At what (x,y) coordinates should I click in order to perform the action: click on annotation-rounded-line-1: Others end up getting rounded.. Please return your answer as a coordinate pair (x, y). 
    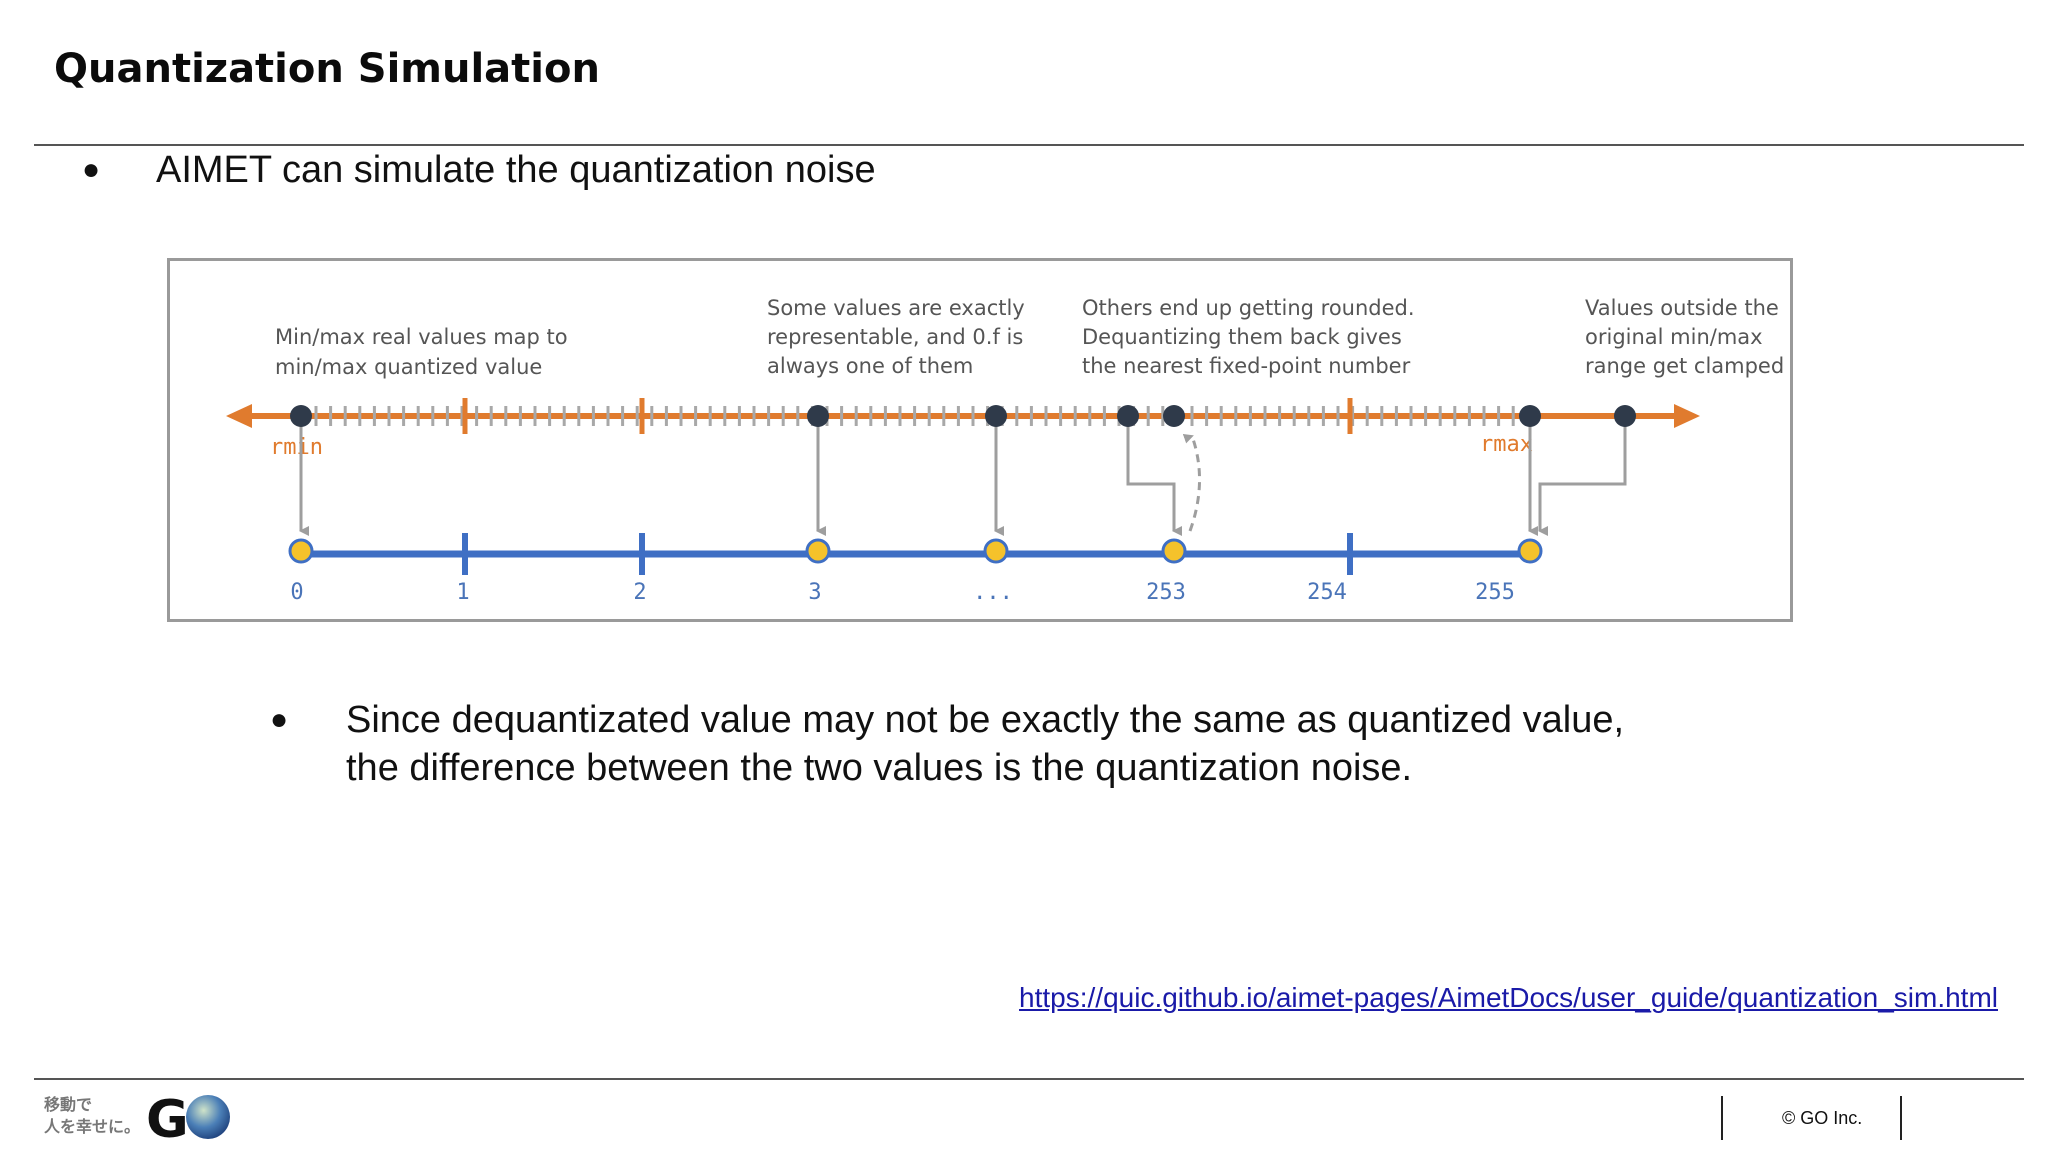
    Looking at the image, I should click on (1248, 308).